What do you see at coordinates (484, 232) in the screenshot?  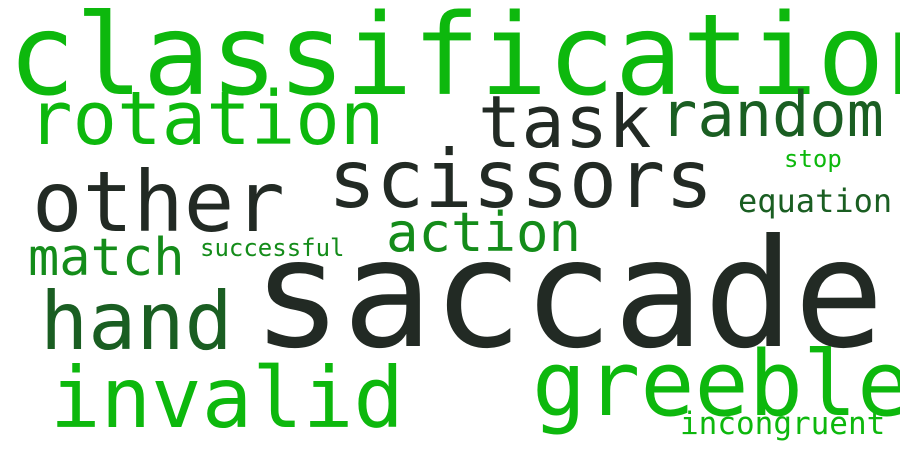 I see `word-action: action` at bounding box center [484, 232].